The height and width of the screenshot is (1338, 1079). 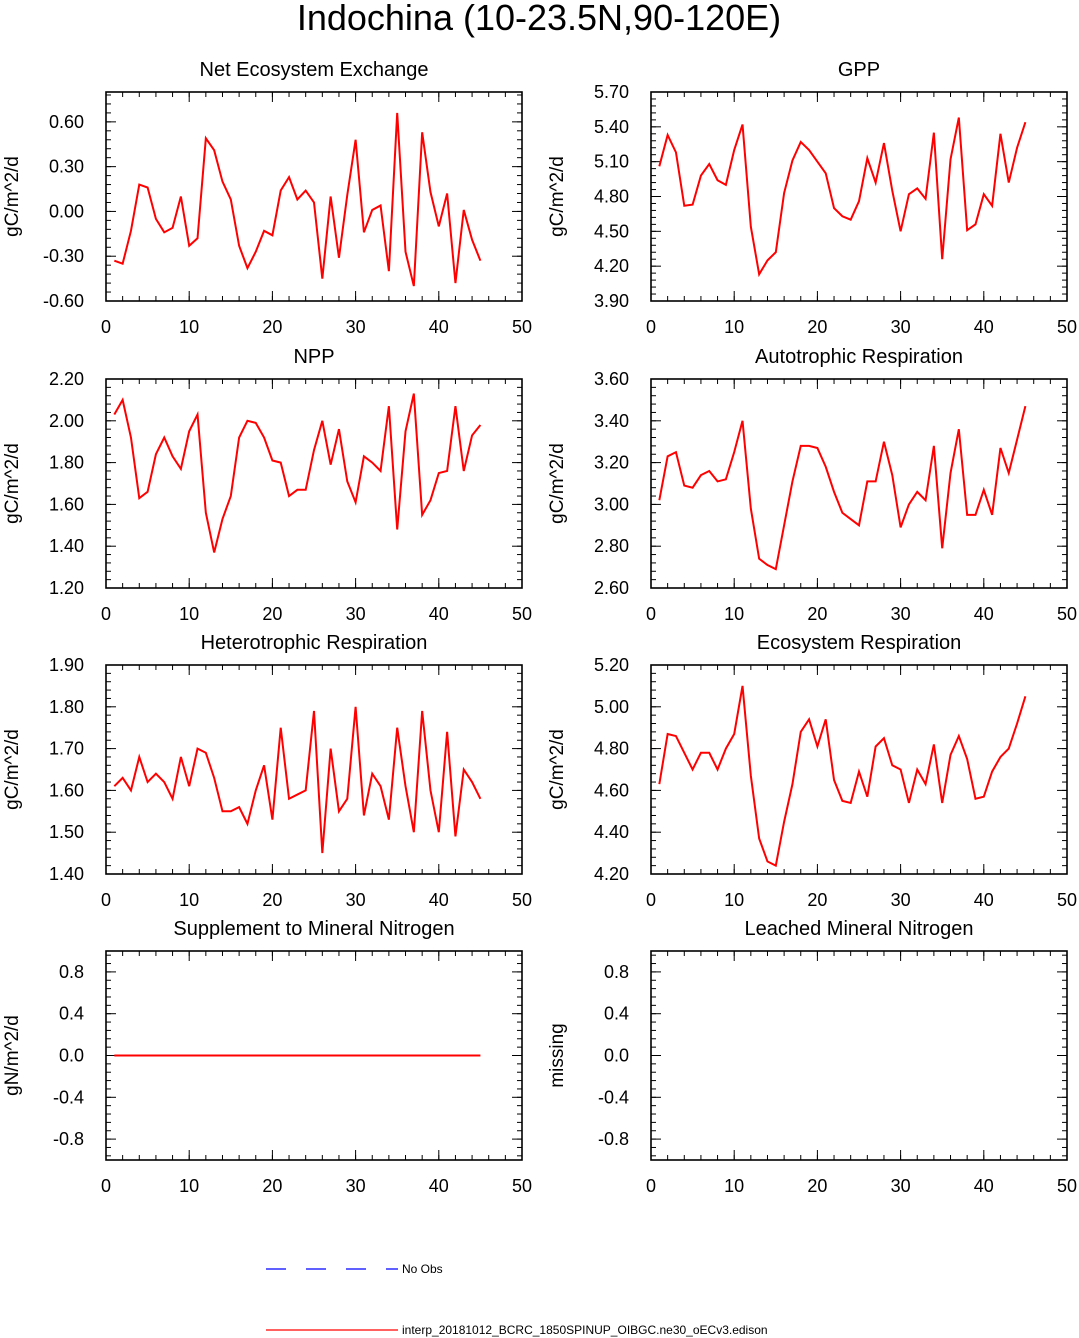 What do you see at coordinates (611, 92) in the screenshot?
I see `y-tick-label: 5.70` at bounding box center [611, 92].